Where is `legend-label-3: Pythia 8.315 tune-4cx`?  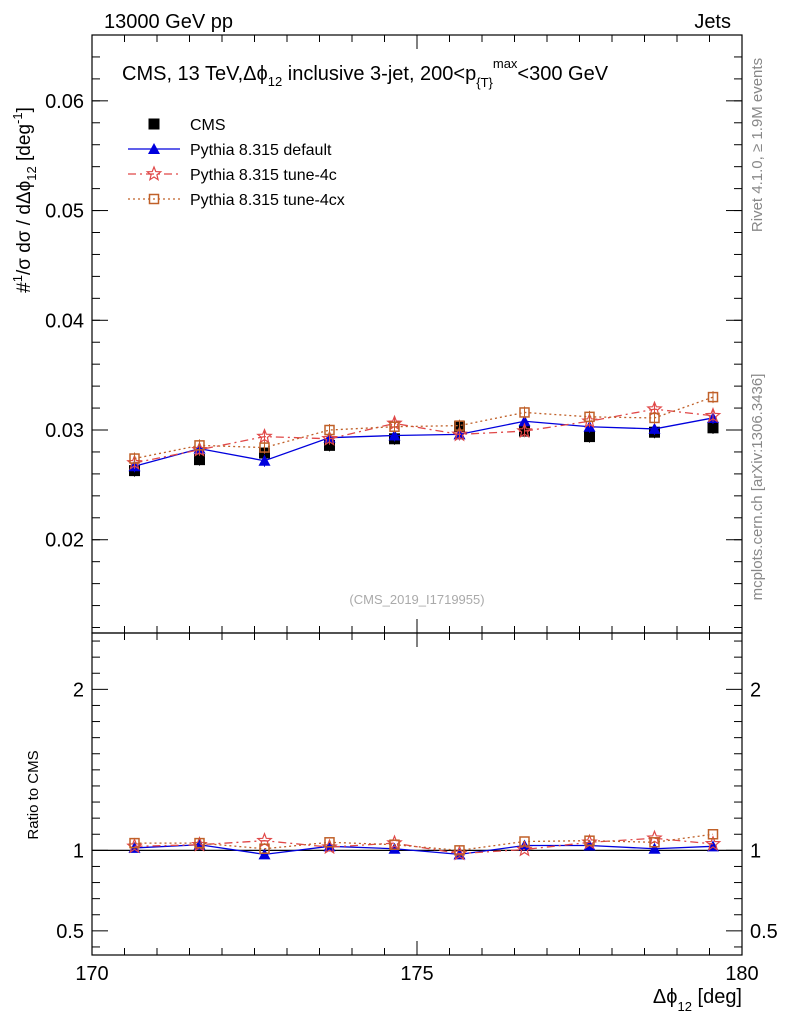
legend-label-3: Pythia 8.315 tune-4cx is located at coordinates (267, 200).